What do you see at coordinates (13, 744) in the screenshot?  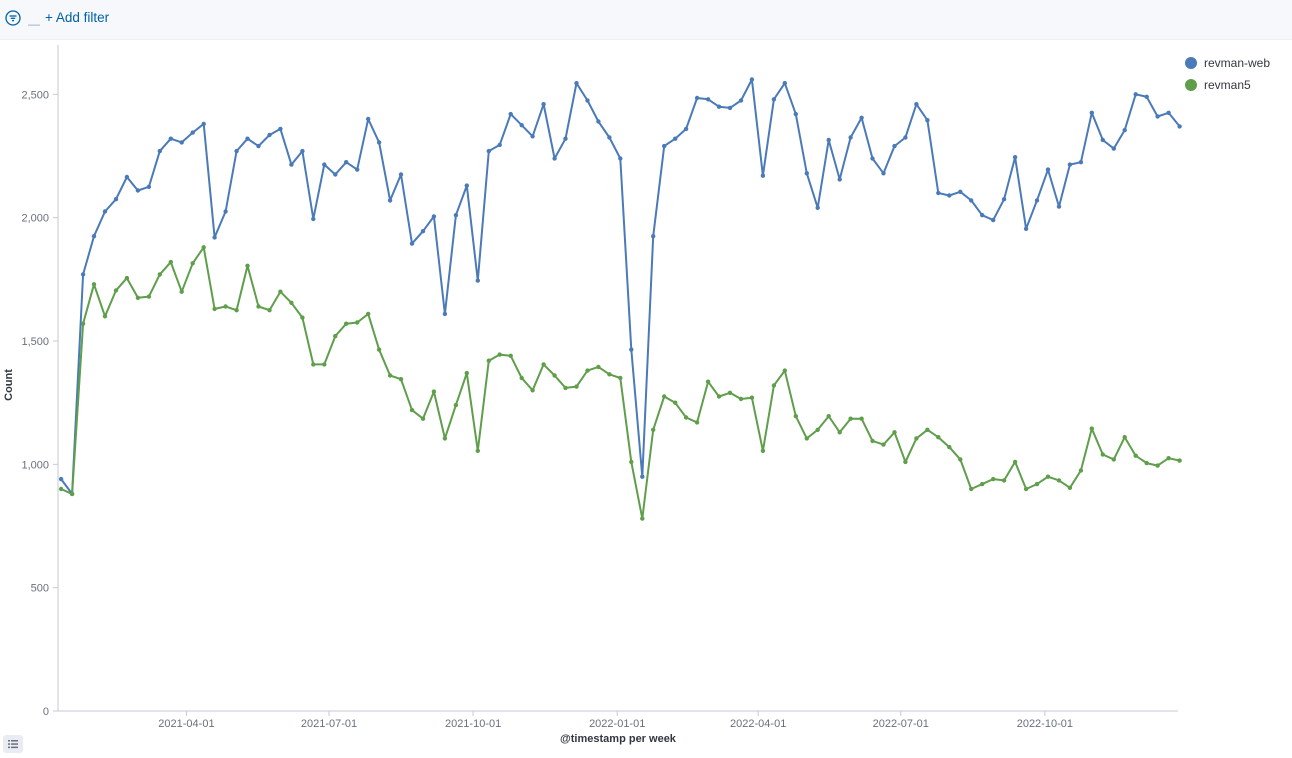 I see `list-view-button` at bounding box center [13, 744].